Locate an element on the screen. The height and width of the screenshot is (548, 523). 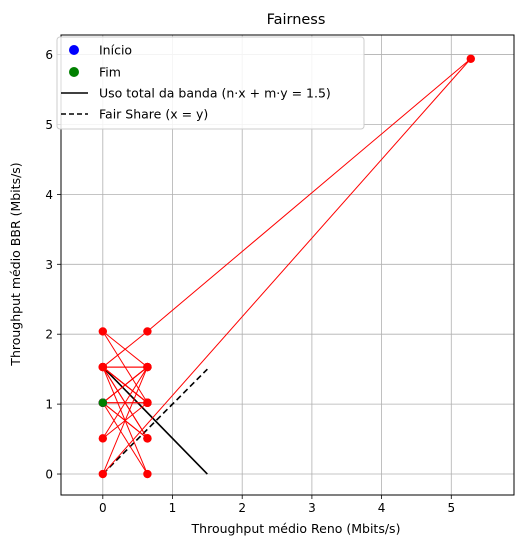
legend-box is located at coordinates (210, 83).